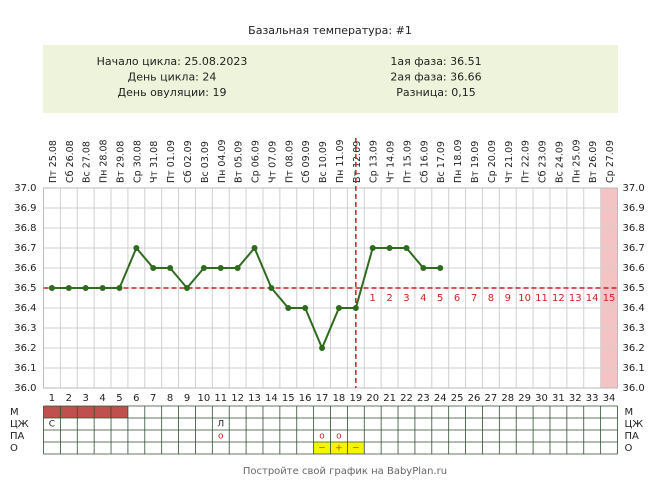  Describe the element at coordinates (102, 398) in the screenshot. I see `x-tick-label: 4` at that location.